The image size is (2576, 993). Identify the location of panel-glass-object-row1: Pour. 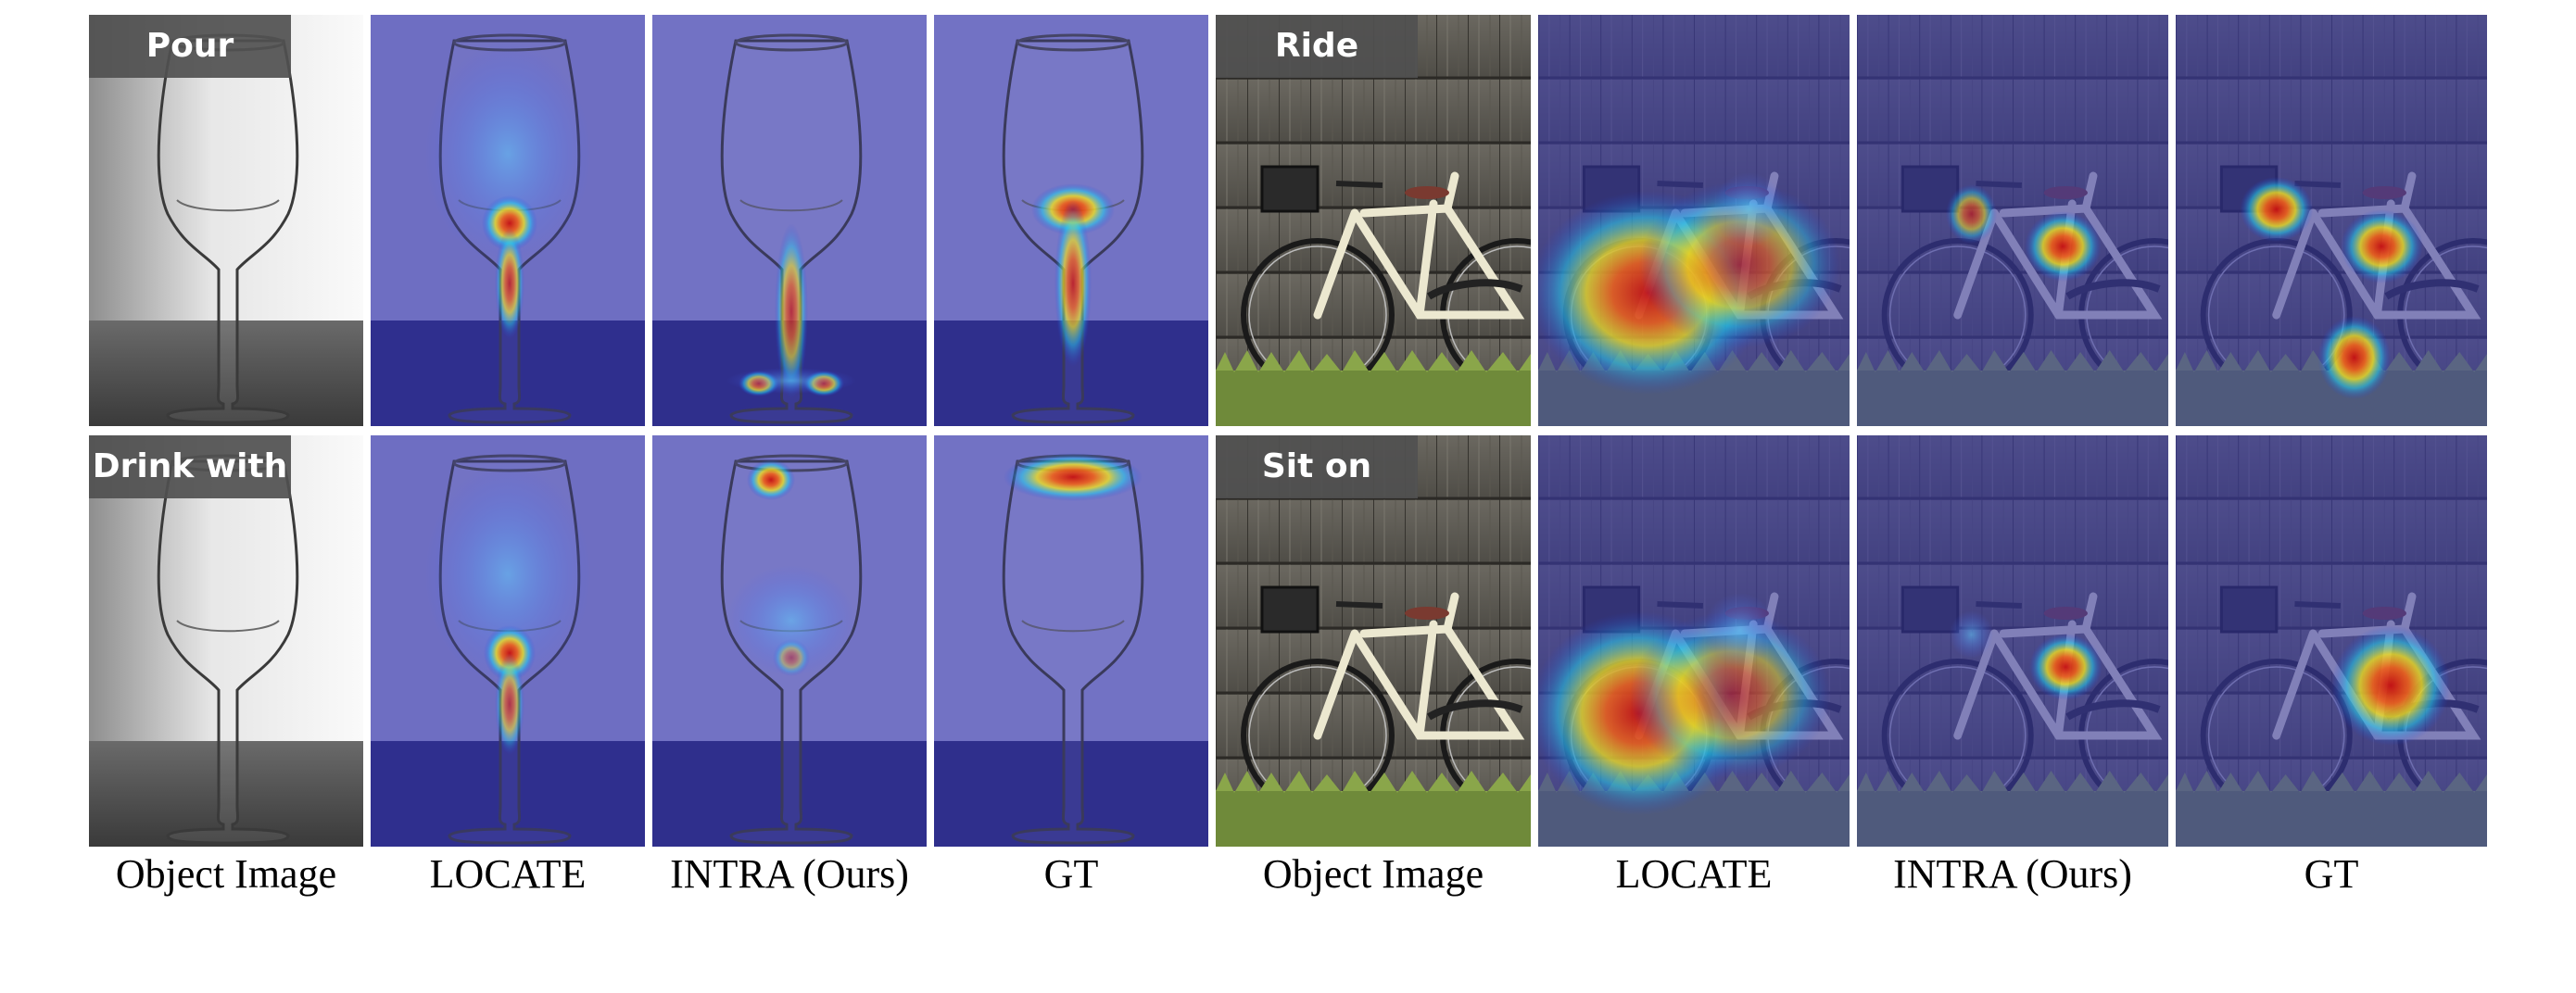
(226, 220).